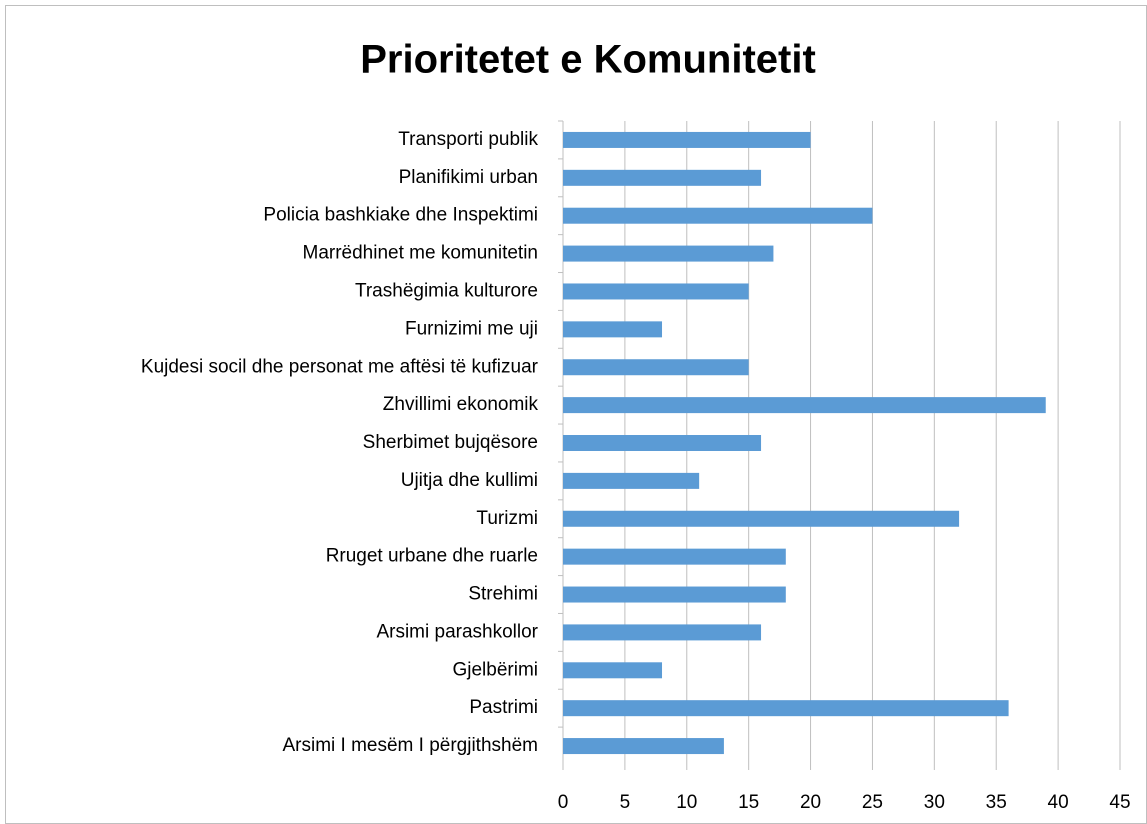  What do you see at coordinates (421, 253) in the screenshot?
I see `y-tick-label: Marrëdhinet me komunitetin` at bounding box center [421, 253].